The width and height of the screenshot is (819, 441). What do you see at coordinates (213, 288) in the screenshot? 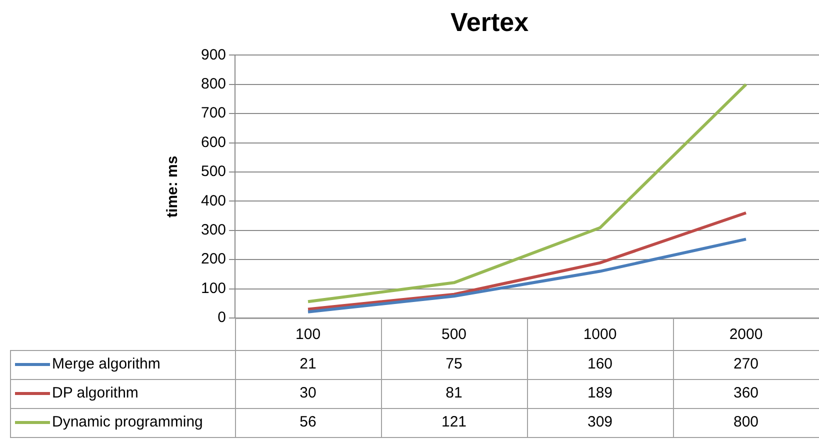
I see `y-tick-label: 100` at bounding box center [213, 288].